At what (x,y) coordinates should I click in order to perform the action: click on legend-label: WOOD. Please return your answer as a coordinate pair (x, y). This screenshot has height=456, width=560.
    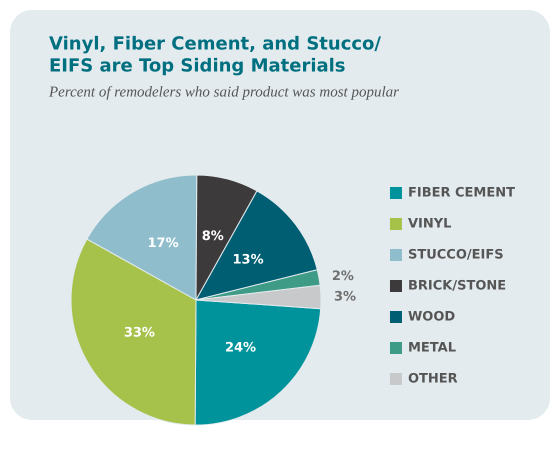
    Looking at the image, I should click on (432, 317).